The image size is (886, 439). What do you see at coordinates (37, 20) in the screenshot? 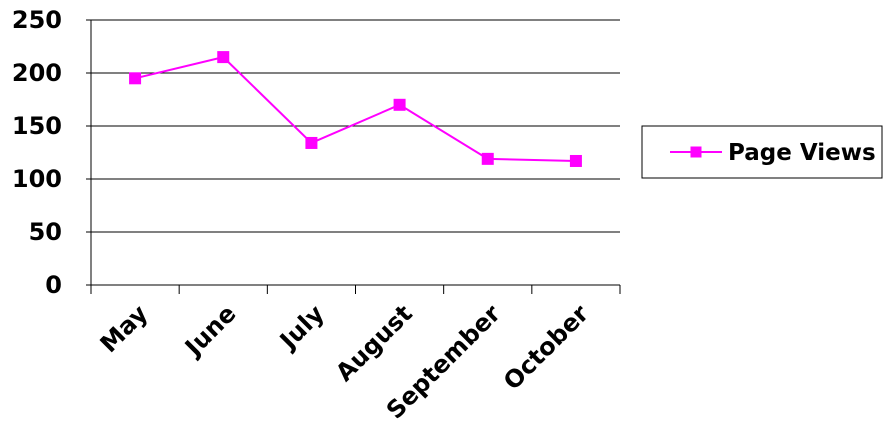
I see `y-tick-label: 250` at bounding box center [37, 20].